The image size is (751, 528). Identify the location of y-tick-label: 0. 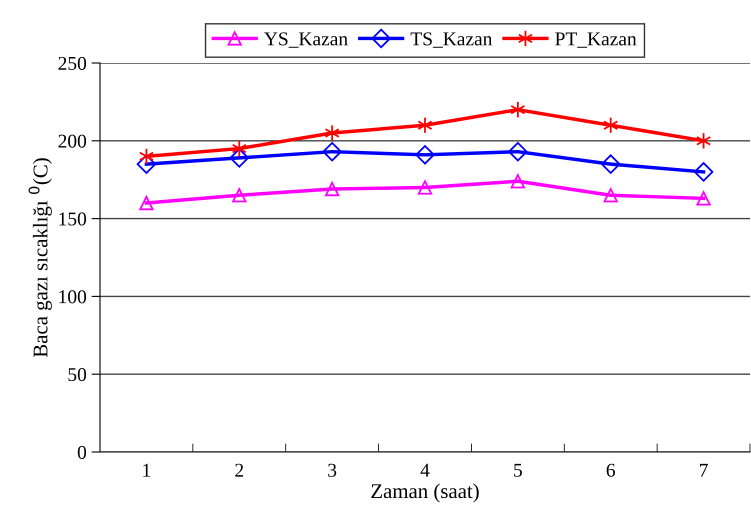
(82, 452).